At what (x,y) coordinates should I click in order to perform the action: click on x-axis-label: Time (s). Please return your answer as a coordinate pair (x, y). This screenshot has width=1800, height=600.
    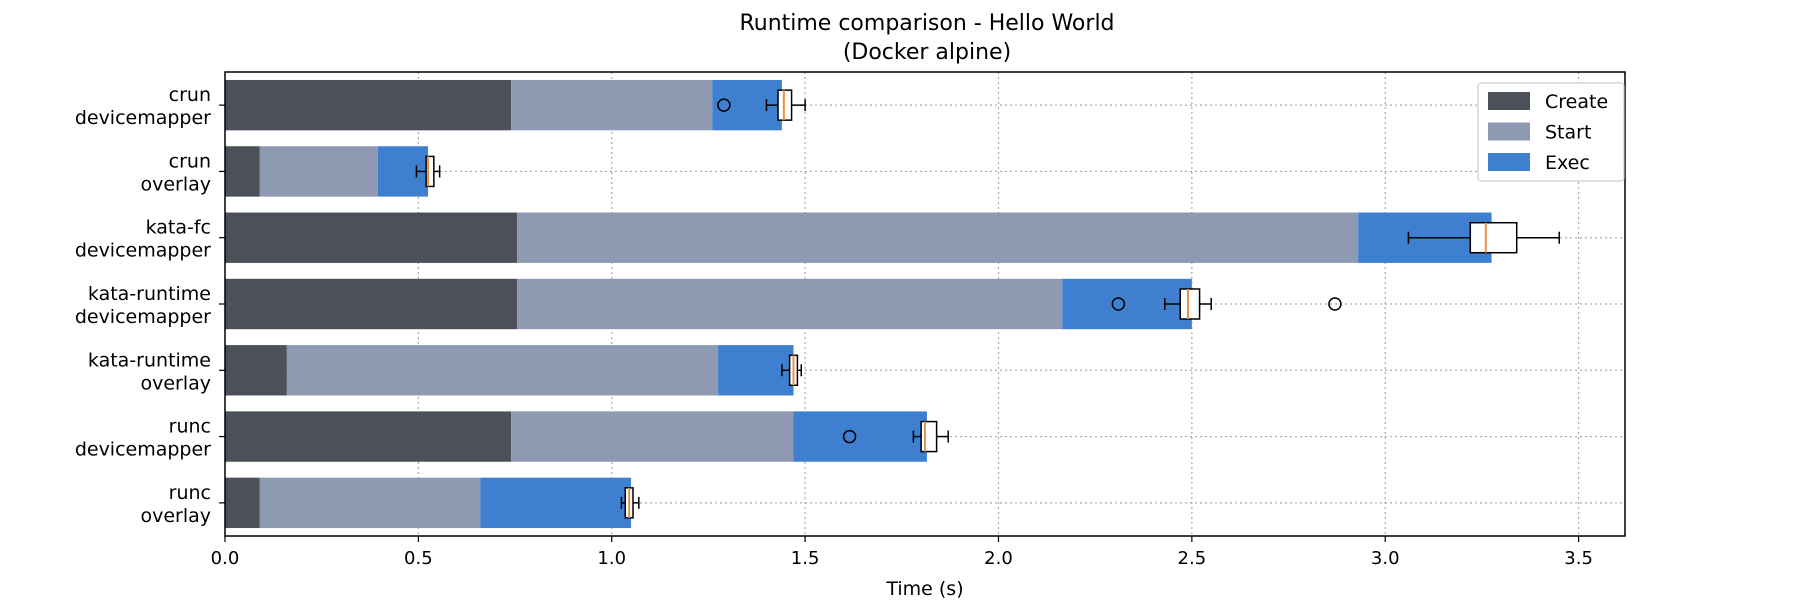
    Looking at the image, I should click on (924, 589).